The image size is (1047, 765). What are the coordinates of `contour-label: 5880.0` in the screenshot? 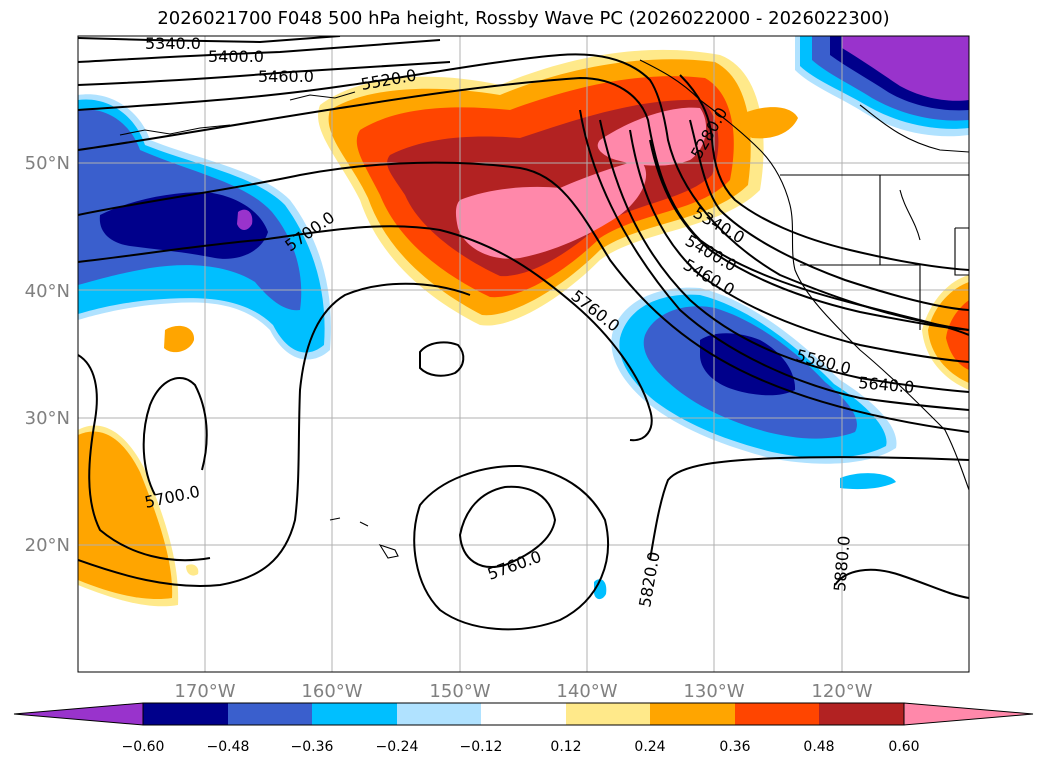 It's located at (842, 563).